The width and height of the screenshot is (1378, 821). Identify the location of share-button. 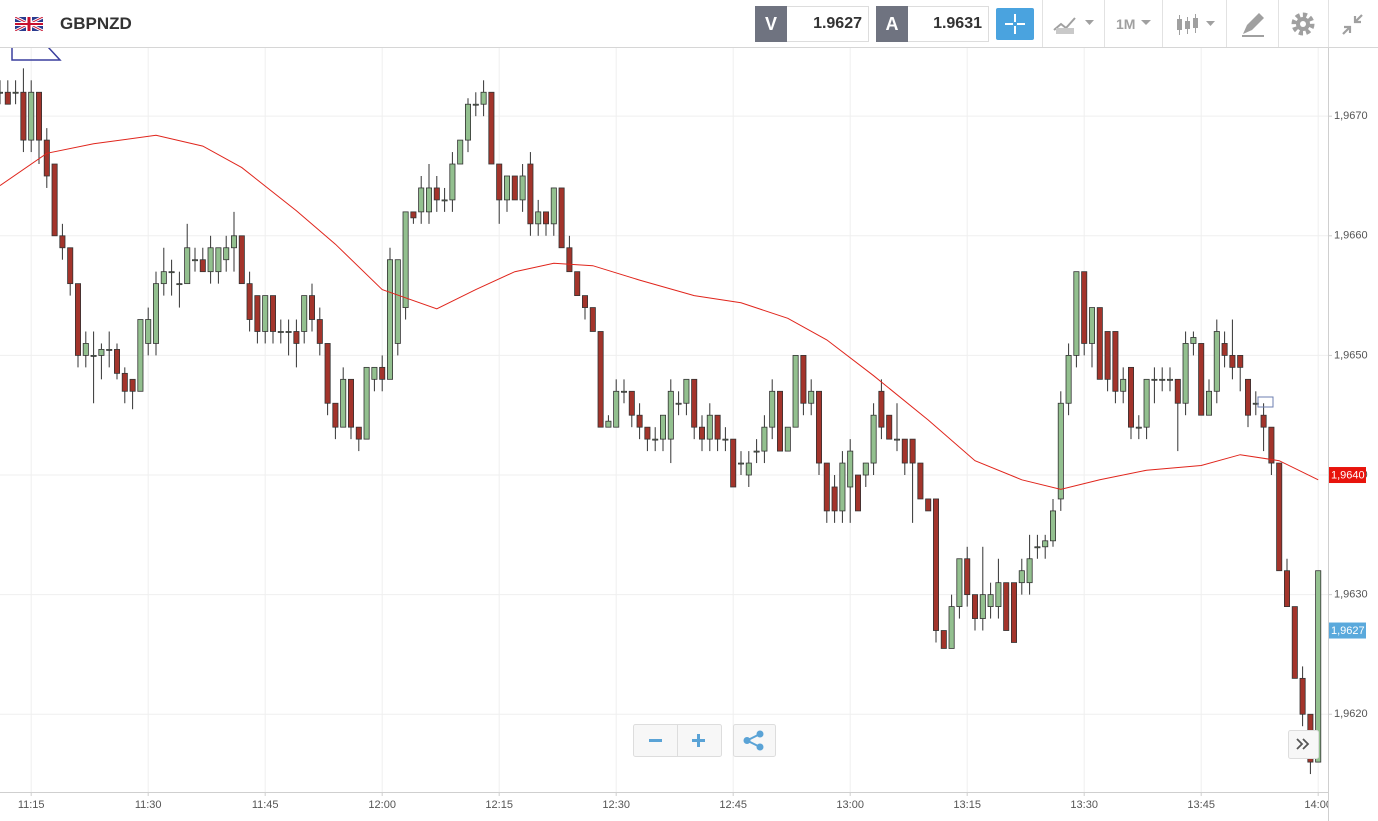
(754, 740).